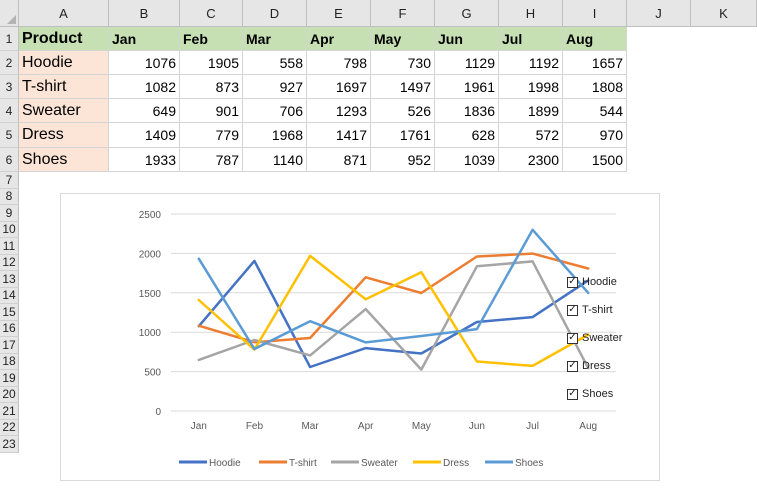 Image resolution: width=757 pixels, height=503 pixels. Describe the element at coordinates (9, 378) in the screenshot. I see `row-header-19: 19` at that location.